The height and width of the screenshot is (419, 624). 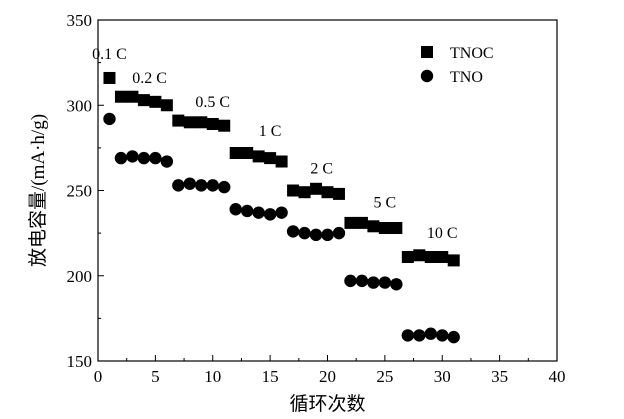 What do you see at coordinates (155, 376) in the screenshot?
I see `x-tick-label: 5` at bounding box center [155, 376].